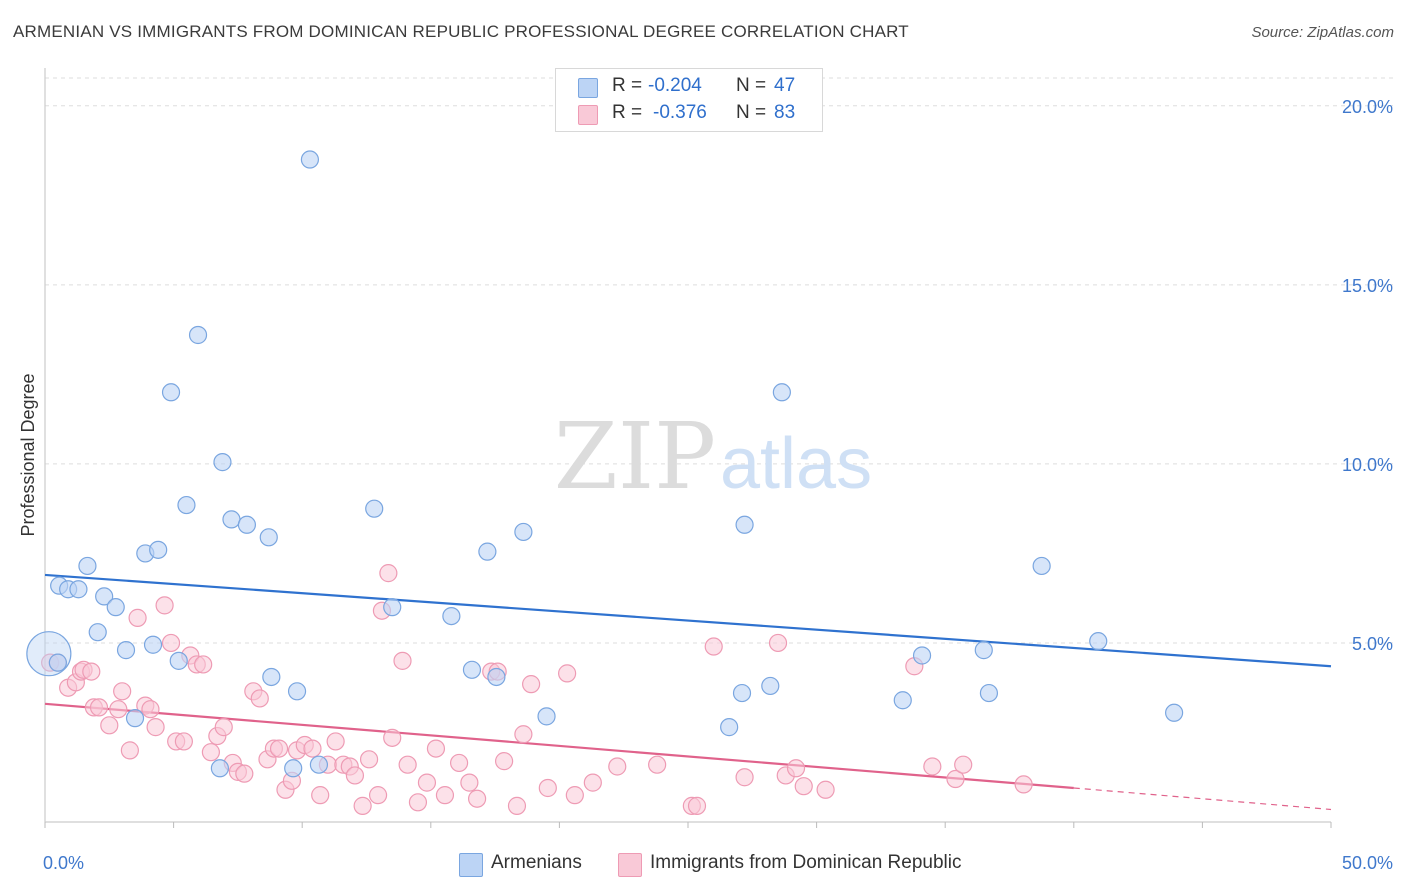 The height and width of the screenshot is (892, 1406). What do you see at coordinates (28, 454) in the screenshot?
I see `y-axis-label: Professional Degree` at bounding box center [28, 454].